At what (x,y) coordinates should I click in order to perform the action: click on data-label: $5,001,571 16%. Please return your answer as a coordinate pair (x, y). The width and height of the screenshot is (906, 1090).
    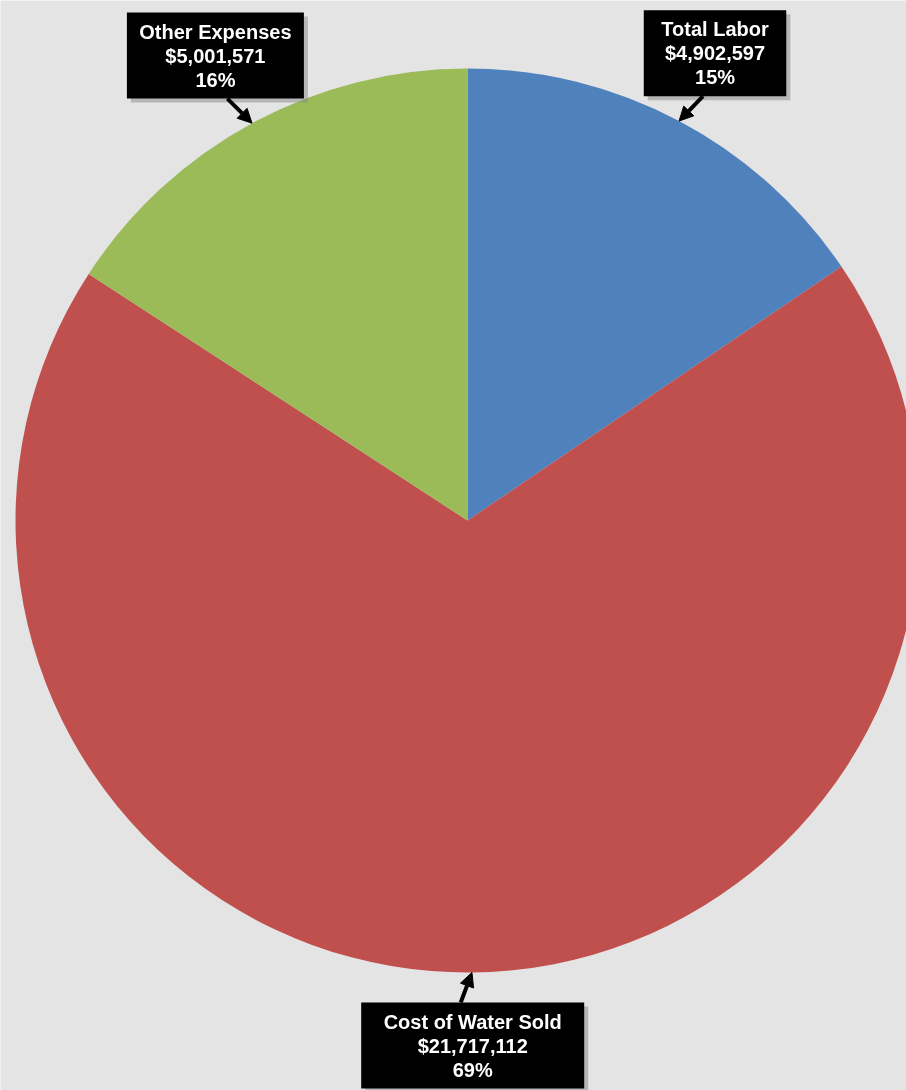
    Looking at the image, I should click on (215, 67).